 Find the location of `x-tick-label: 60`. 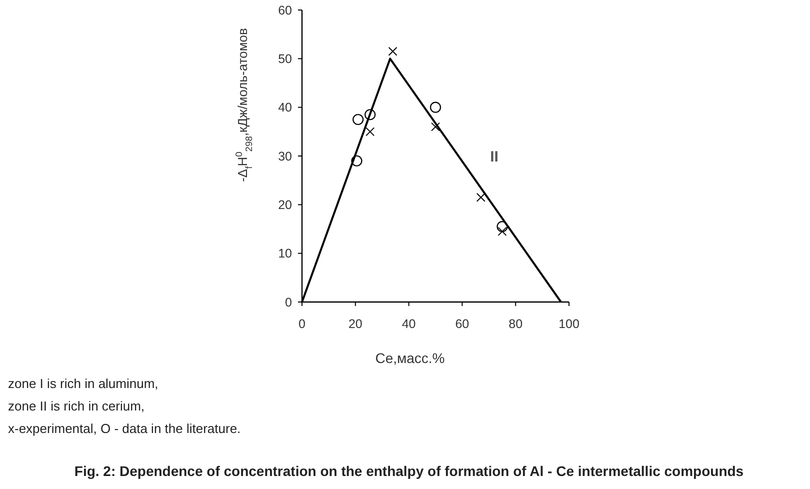

x-tick-label: 60 is located at coordinates (462, 324).